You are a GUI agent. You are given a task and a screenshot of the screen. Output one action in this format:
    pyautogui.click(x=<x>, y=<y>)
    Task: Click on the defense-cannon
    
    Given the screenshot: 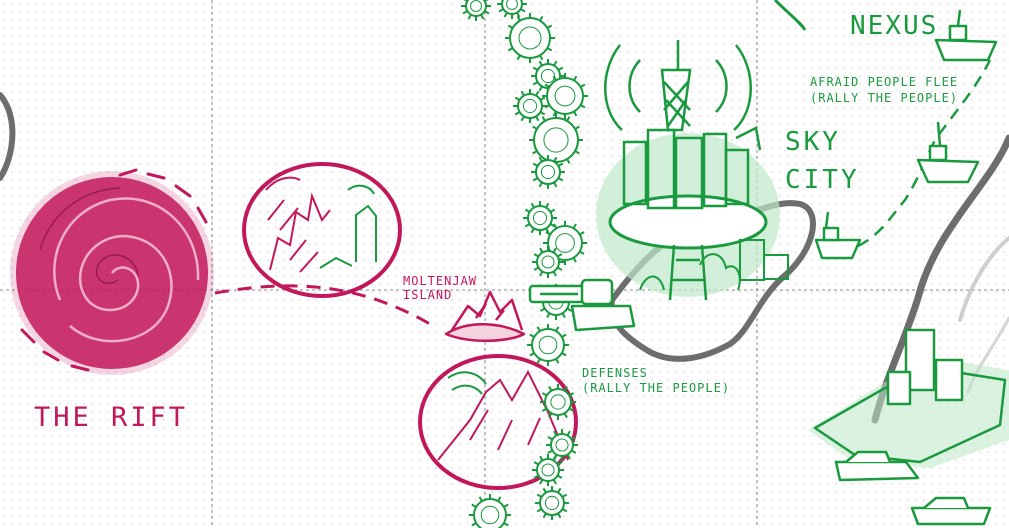 What is the action you would take?
    pyautogui.click(x=582, y=305)
    